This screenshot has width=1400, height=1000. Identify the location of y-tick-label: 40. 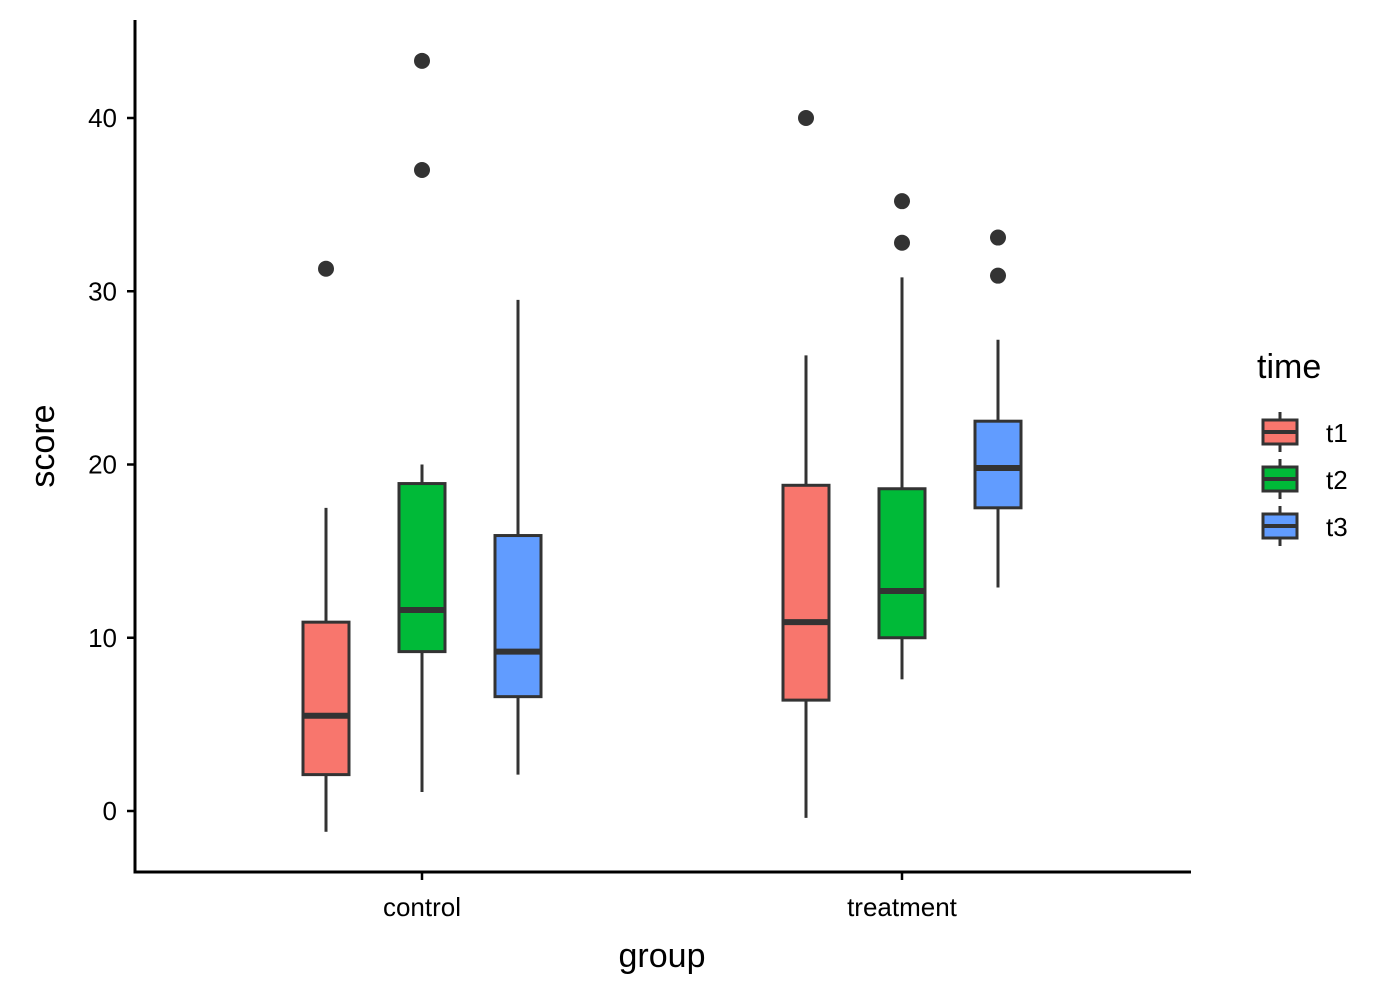
(102, 118).